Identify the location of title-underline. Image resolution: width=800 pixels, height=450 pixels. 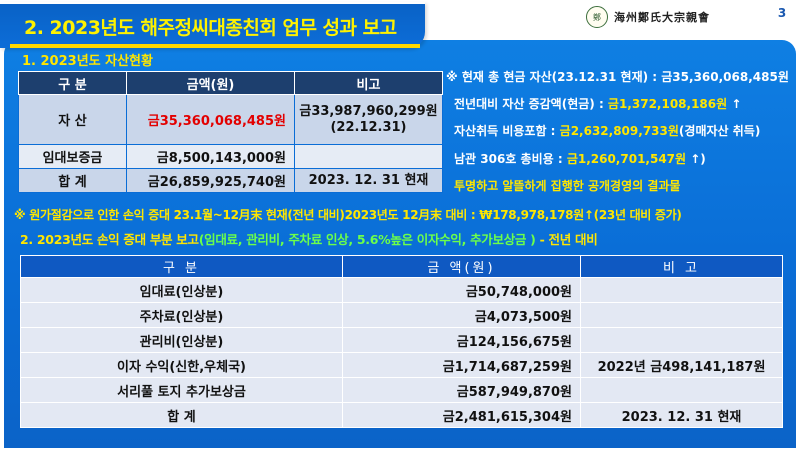
(215, 46).